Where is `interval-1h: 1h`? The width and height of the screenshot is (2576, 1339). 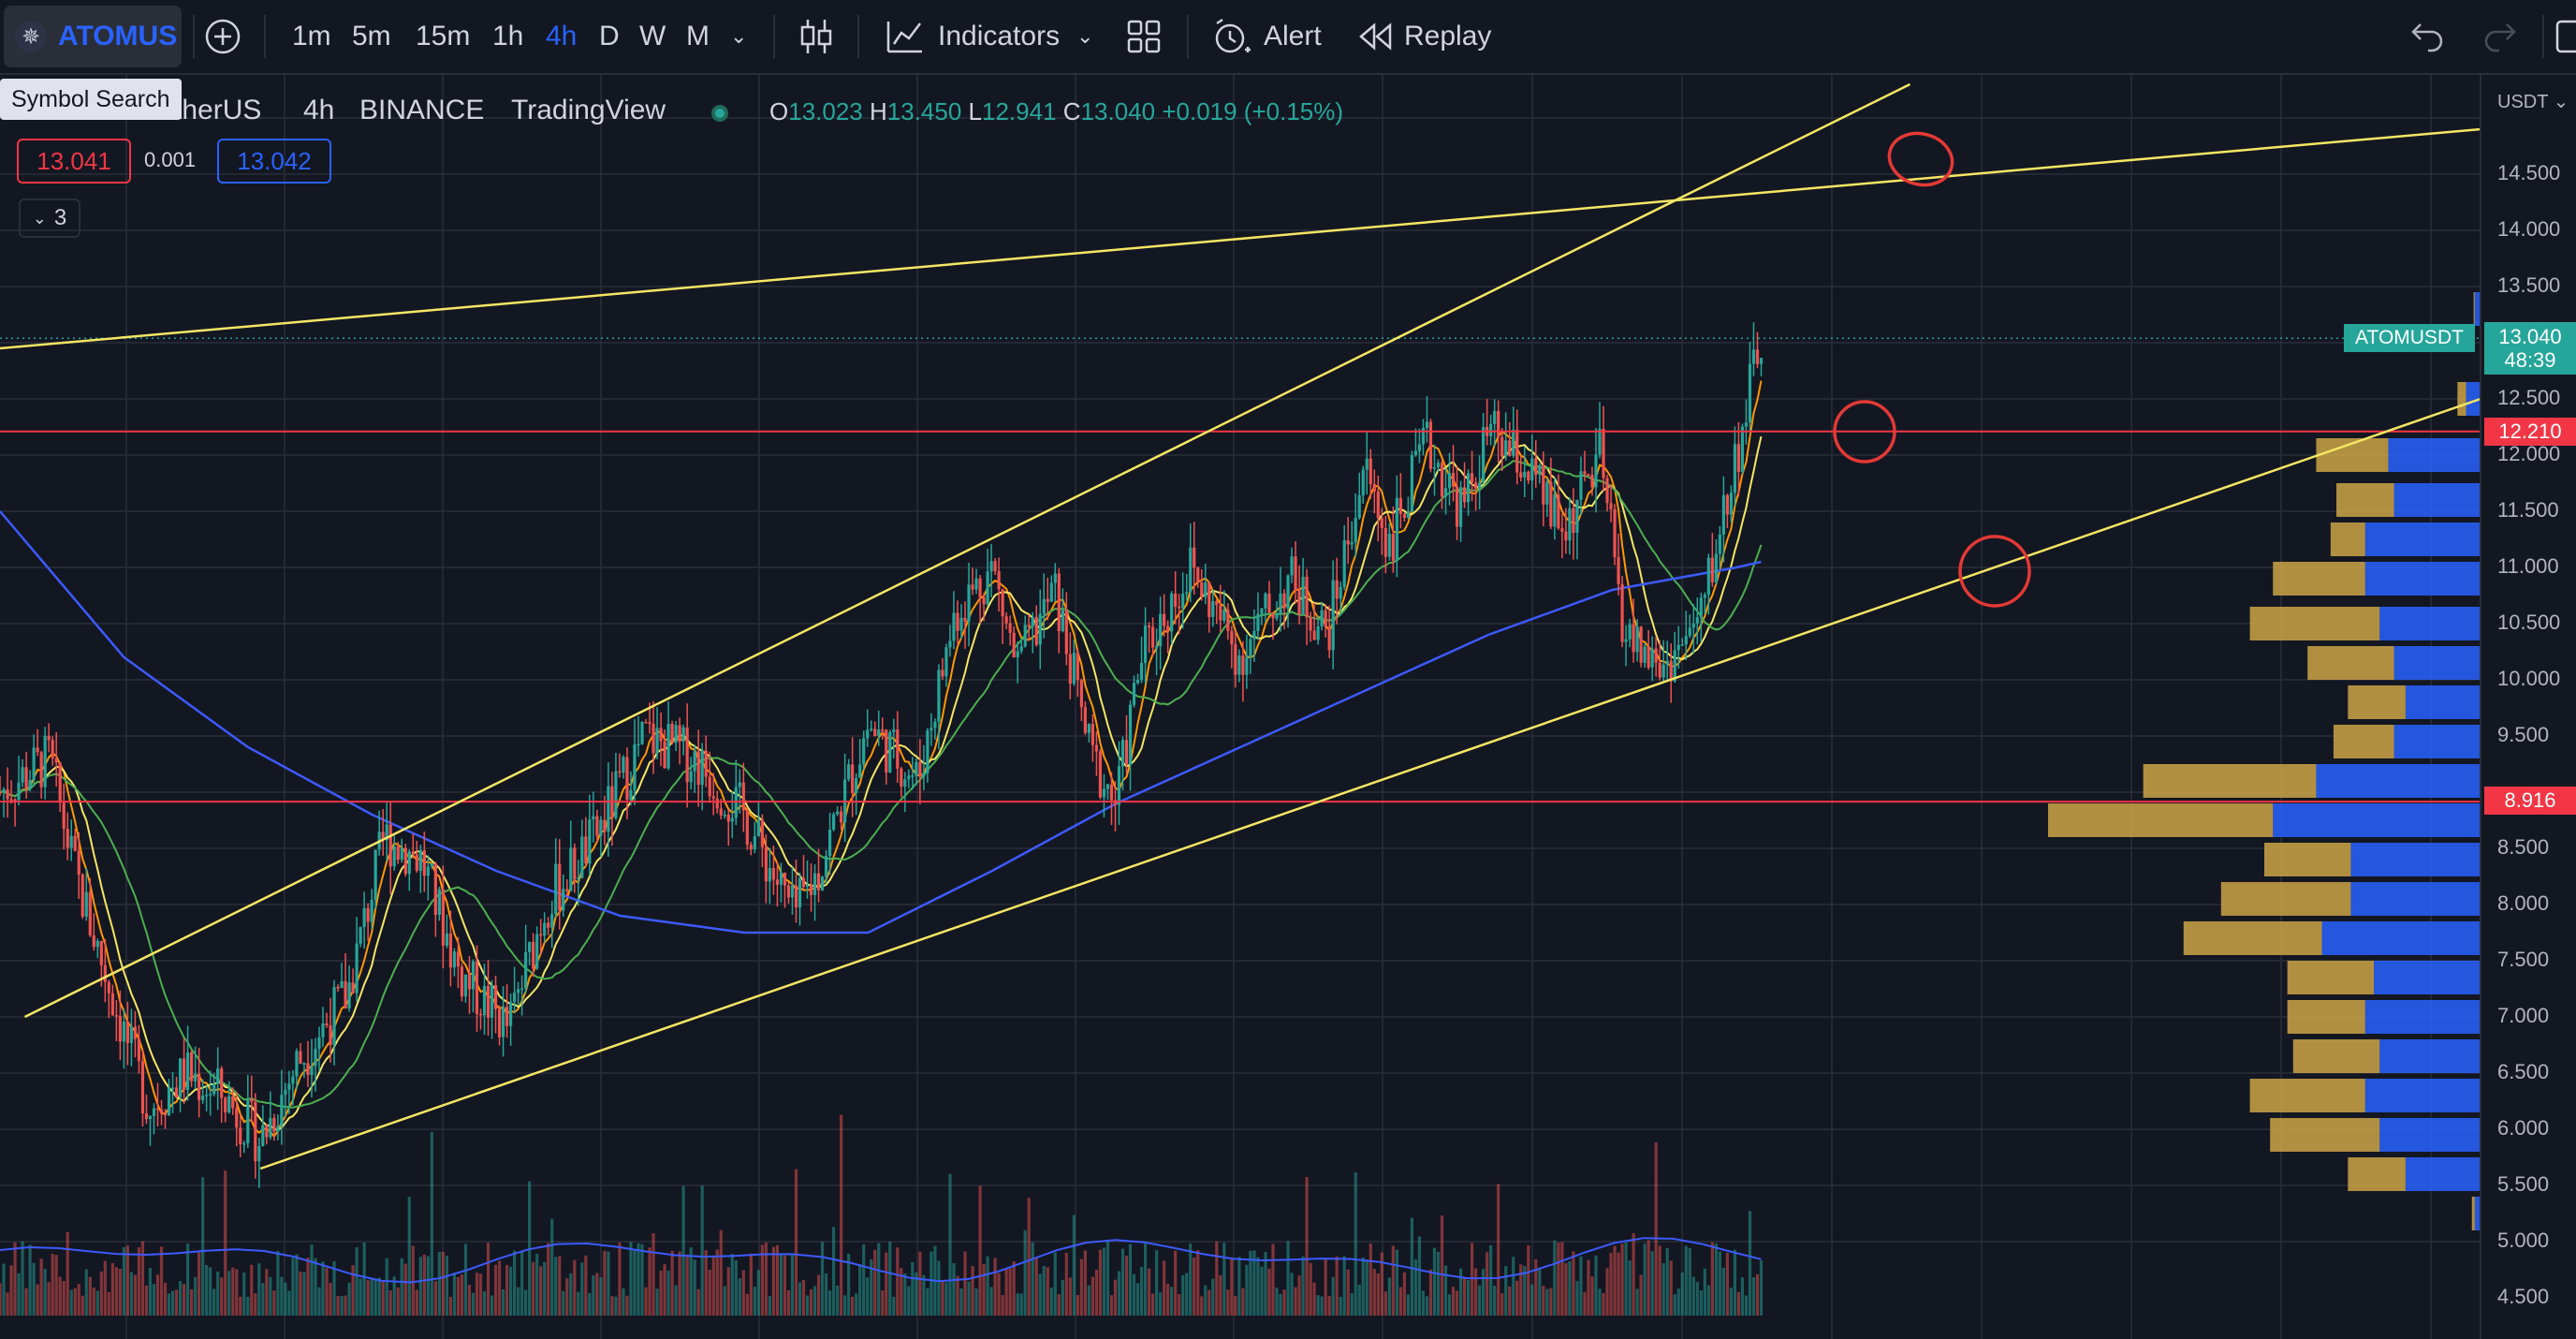 interval-1h: 1h is located at coordinates (508, 36).